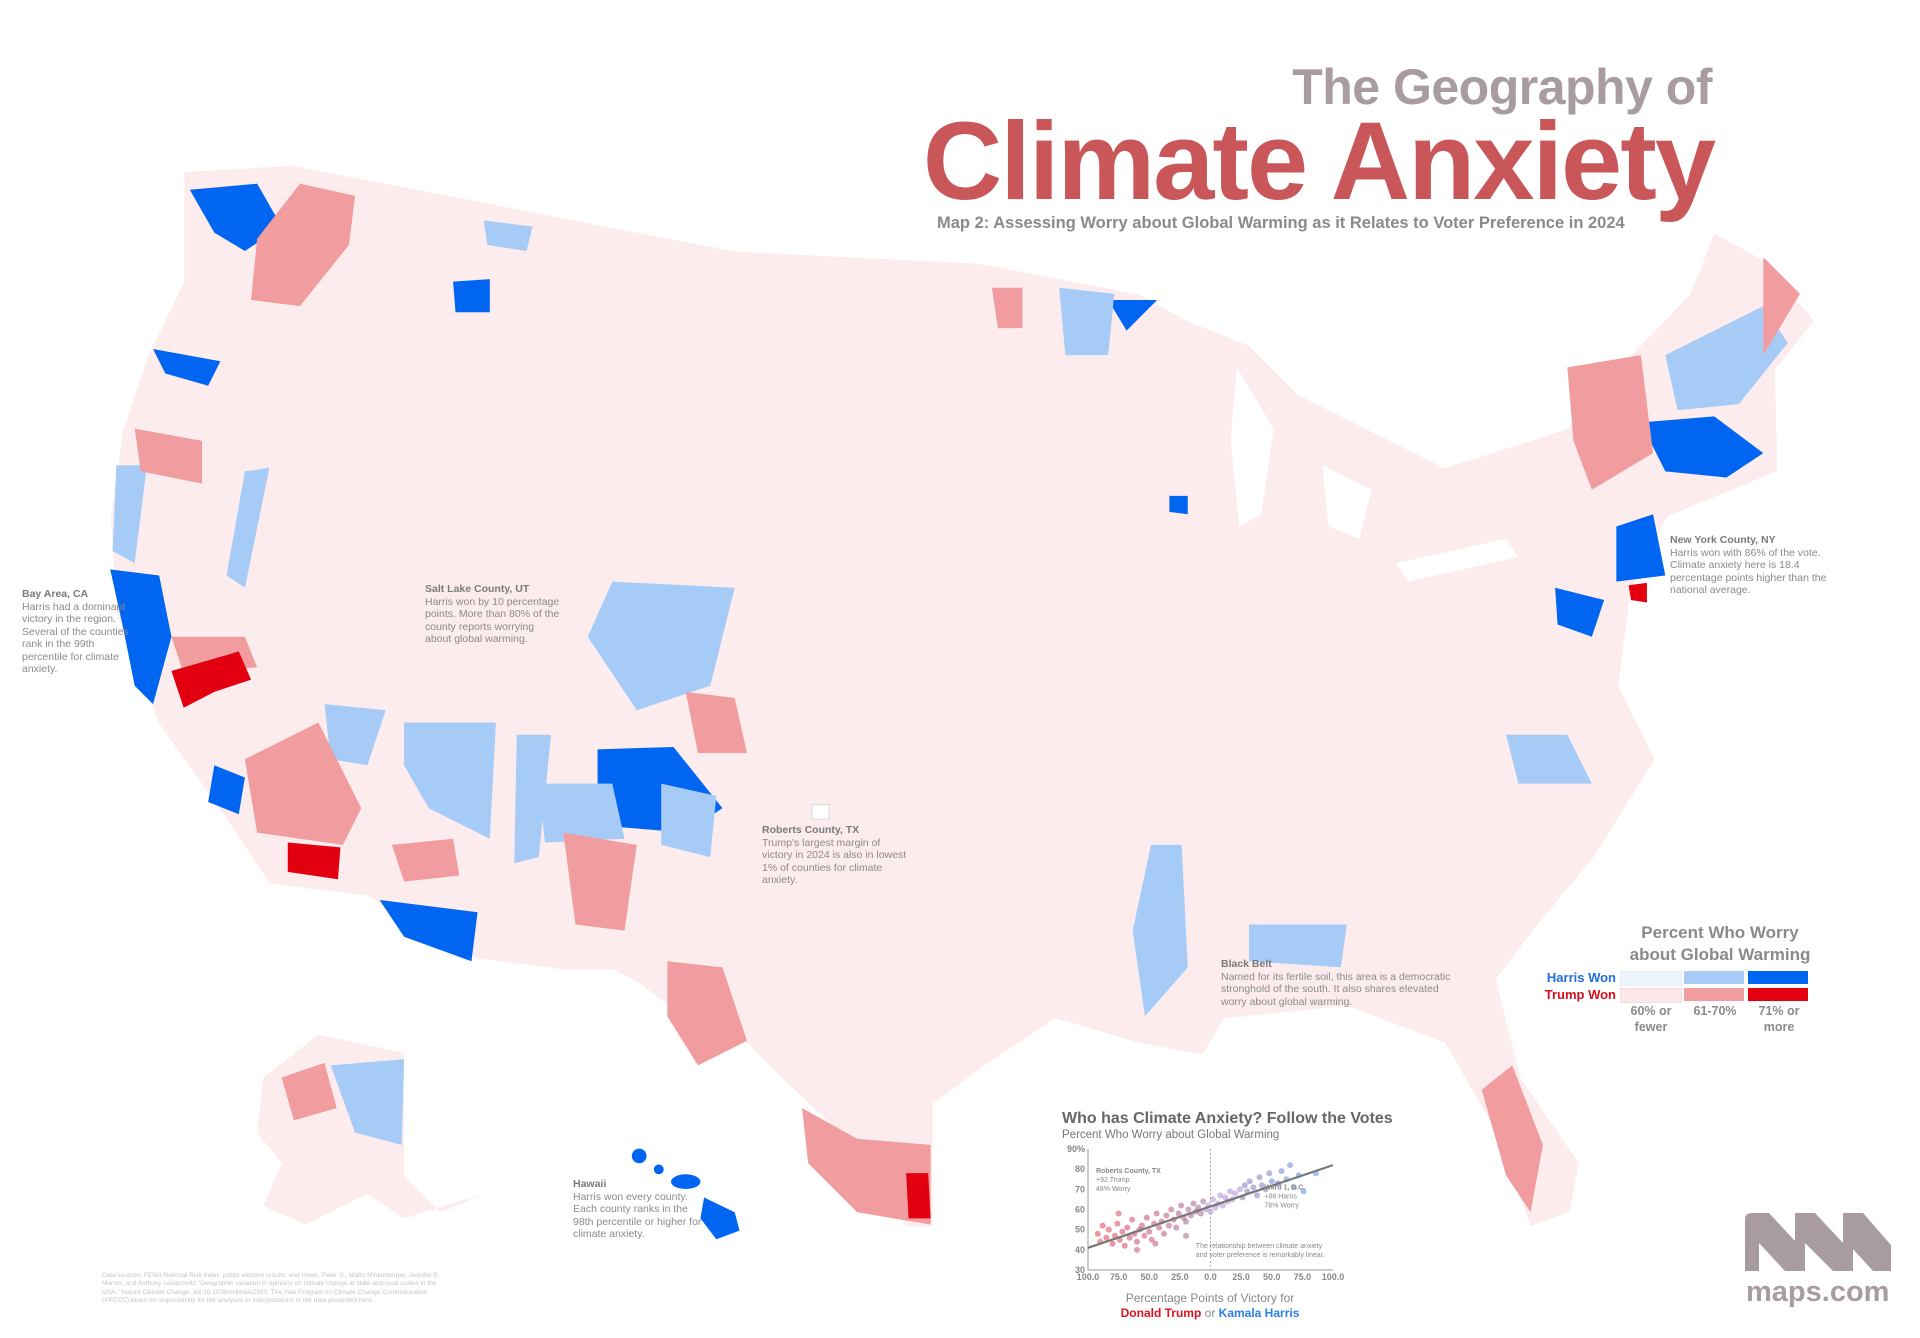  What do you see at coordinates (1374, 474) in the screenshot?
I see `great-lakes` at bounding box center [1374, 474].